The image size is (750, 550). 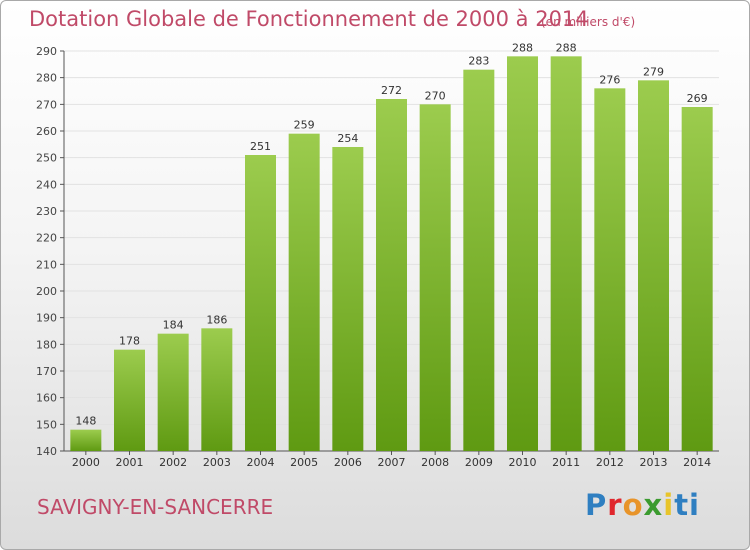 What do you see at coordinates (653, 505) in the screenshot?
I see `logo-letter: x` at bounding box center [653, 505].